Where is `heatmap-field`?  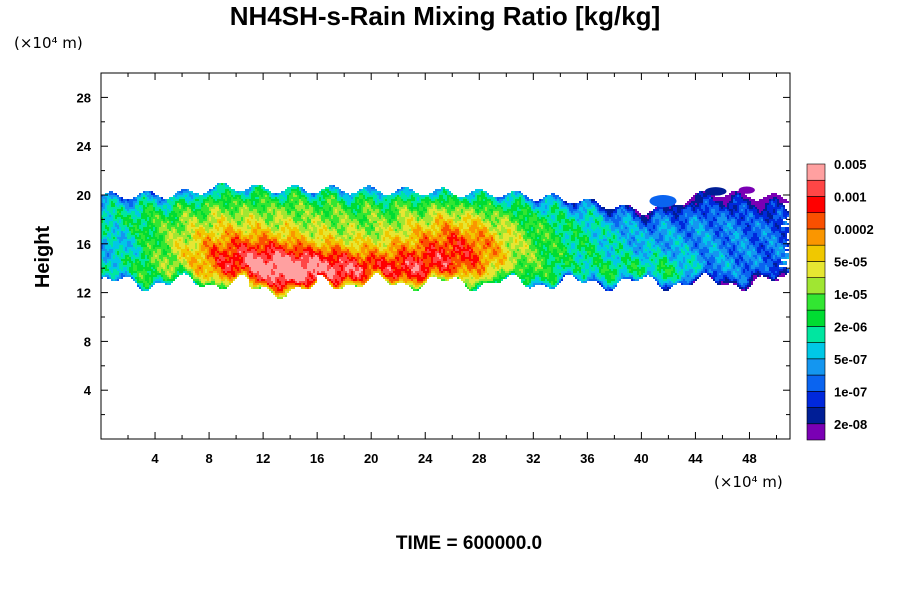
heatmap-field is located at coordinates (445, 241).